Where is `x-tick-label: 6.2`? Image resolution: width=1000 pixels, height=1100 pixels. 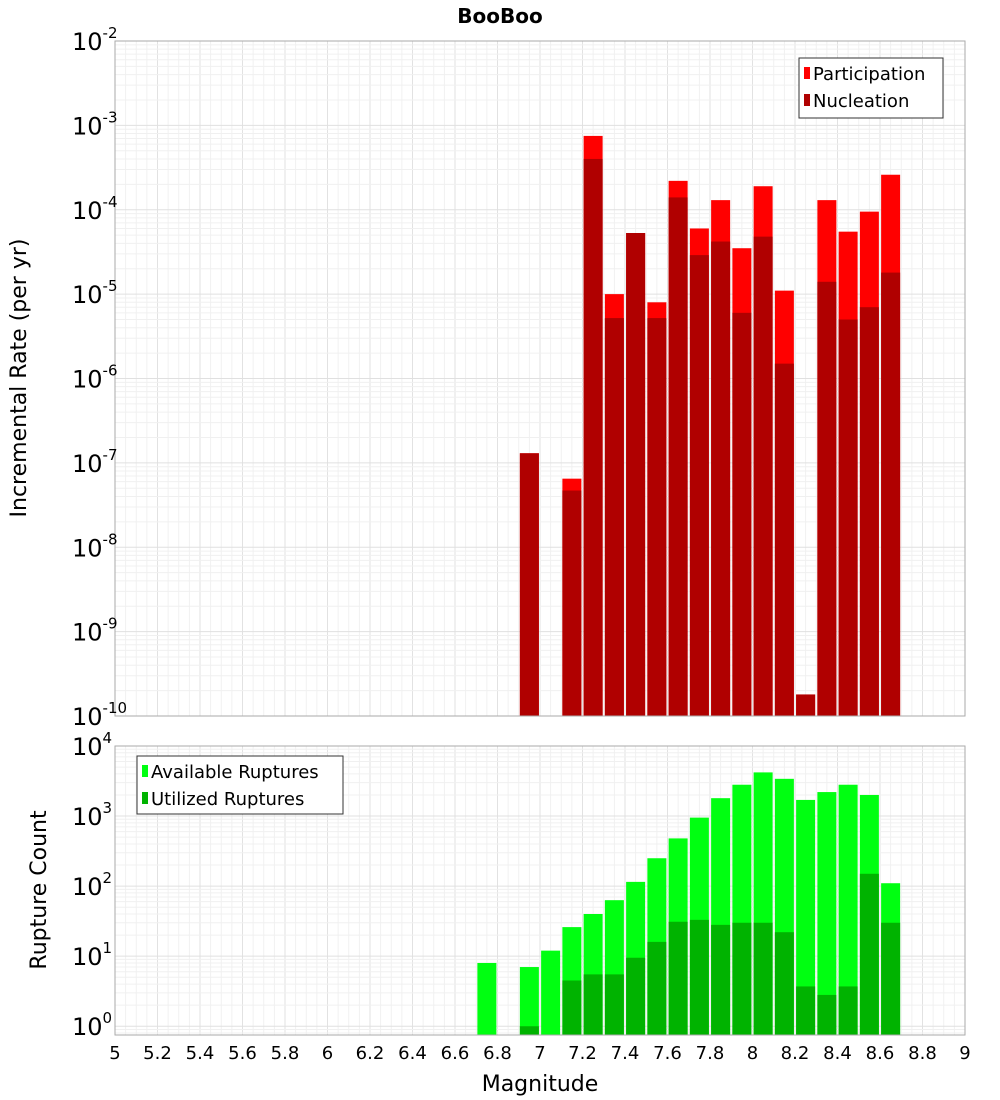 x-tick-label: 6.2 is located at coordinates (370, 1053).